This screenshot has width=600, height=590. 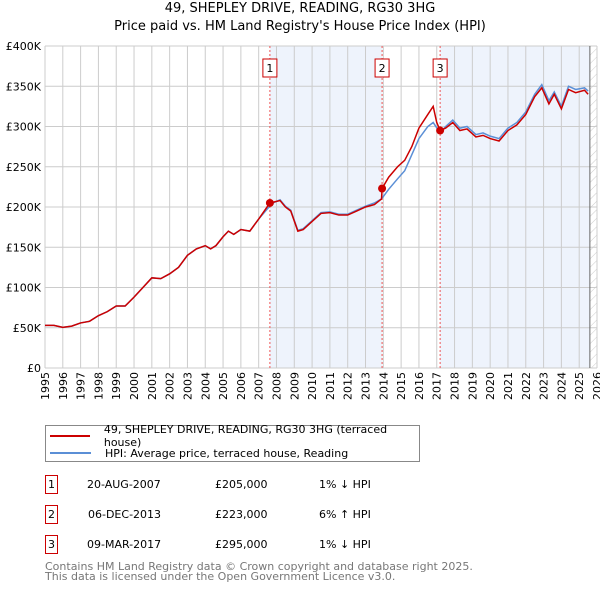 What do you see at coordinates (170, 386) in the screenshot?
I see `x-tick-label: 2002` at bounding box center [170, 386].